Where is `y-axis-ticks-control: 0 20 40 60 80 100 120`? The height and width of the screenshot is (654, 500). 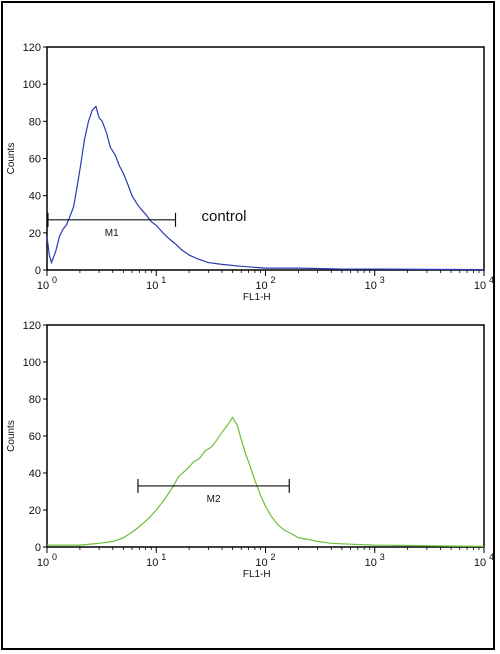
y-axis-ticks-control: 0 20 40 60 80 100 120 is located at coordinates (35, 159).